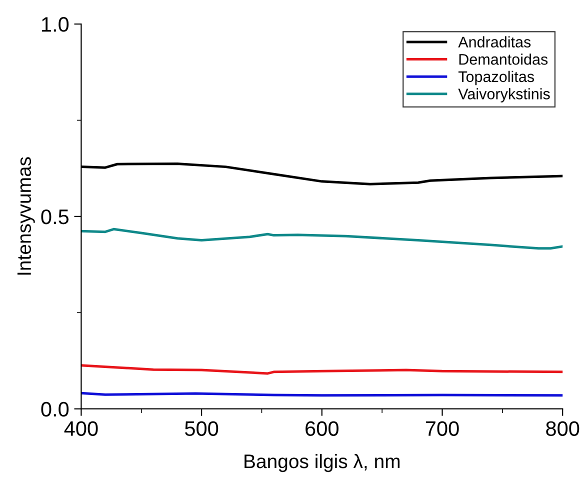 The width and height of the screenshot is (580, 481). I want to click on legend-label: Vaivorykstinis, so click(504, 95).